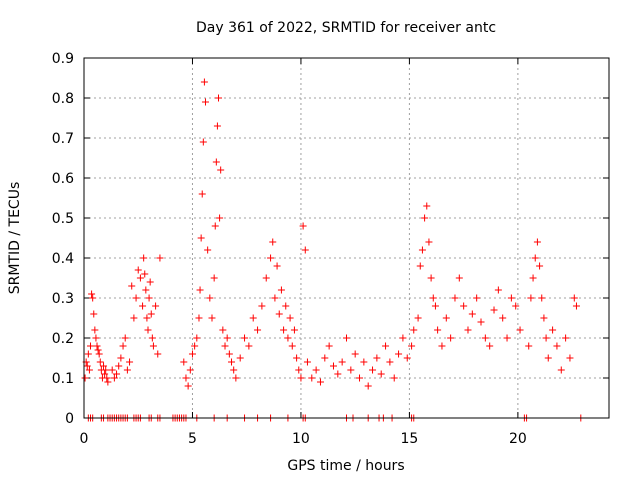 The width and height of the screenshot is (640, 480). Describe the element at coordinates (192, 439) in the screenshot. I see `x-tick-label: 5` at that location.